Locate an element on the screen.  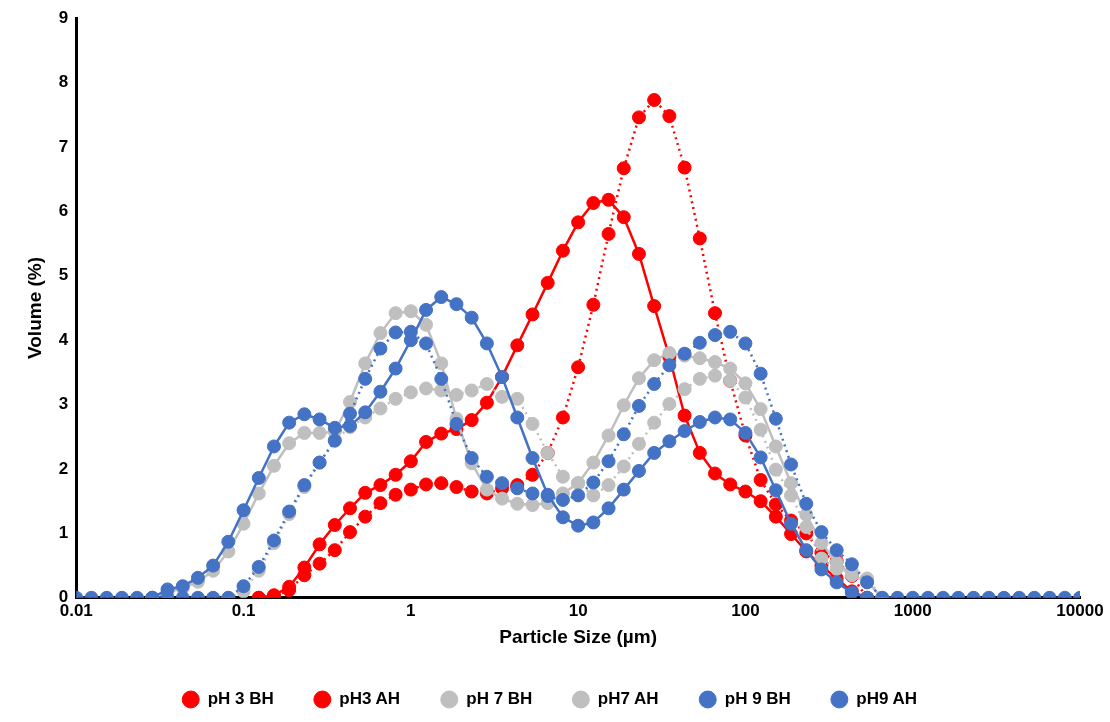
y-tick-label: 2 is located at coordinates (63, 468).